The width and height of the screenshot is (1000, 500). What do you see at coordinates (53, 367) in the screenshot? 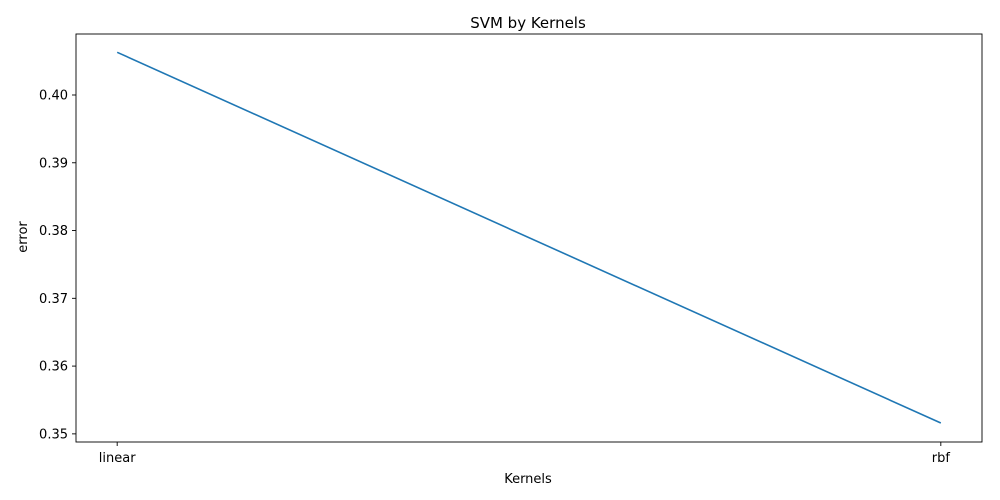
I see `y-tick-label: 0.36` at bounding box center [53, 367].